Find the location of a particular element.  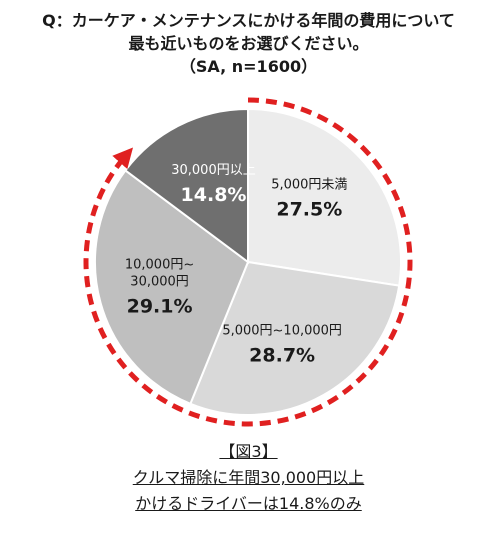

question-line-3: （SA, n=1600） is located at coordinates (248, 66).